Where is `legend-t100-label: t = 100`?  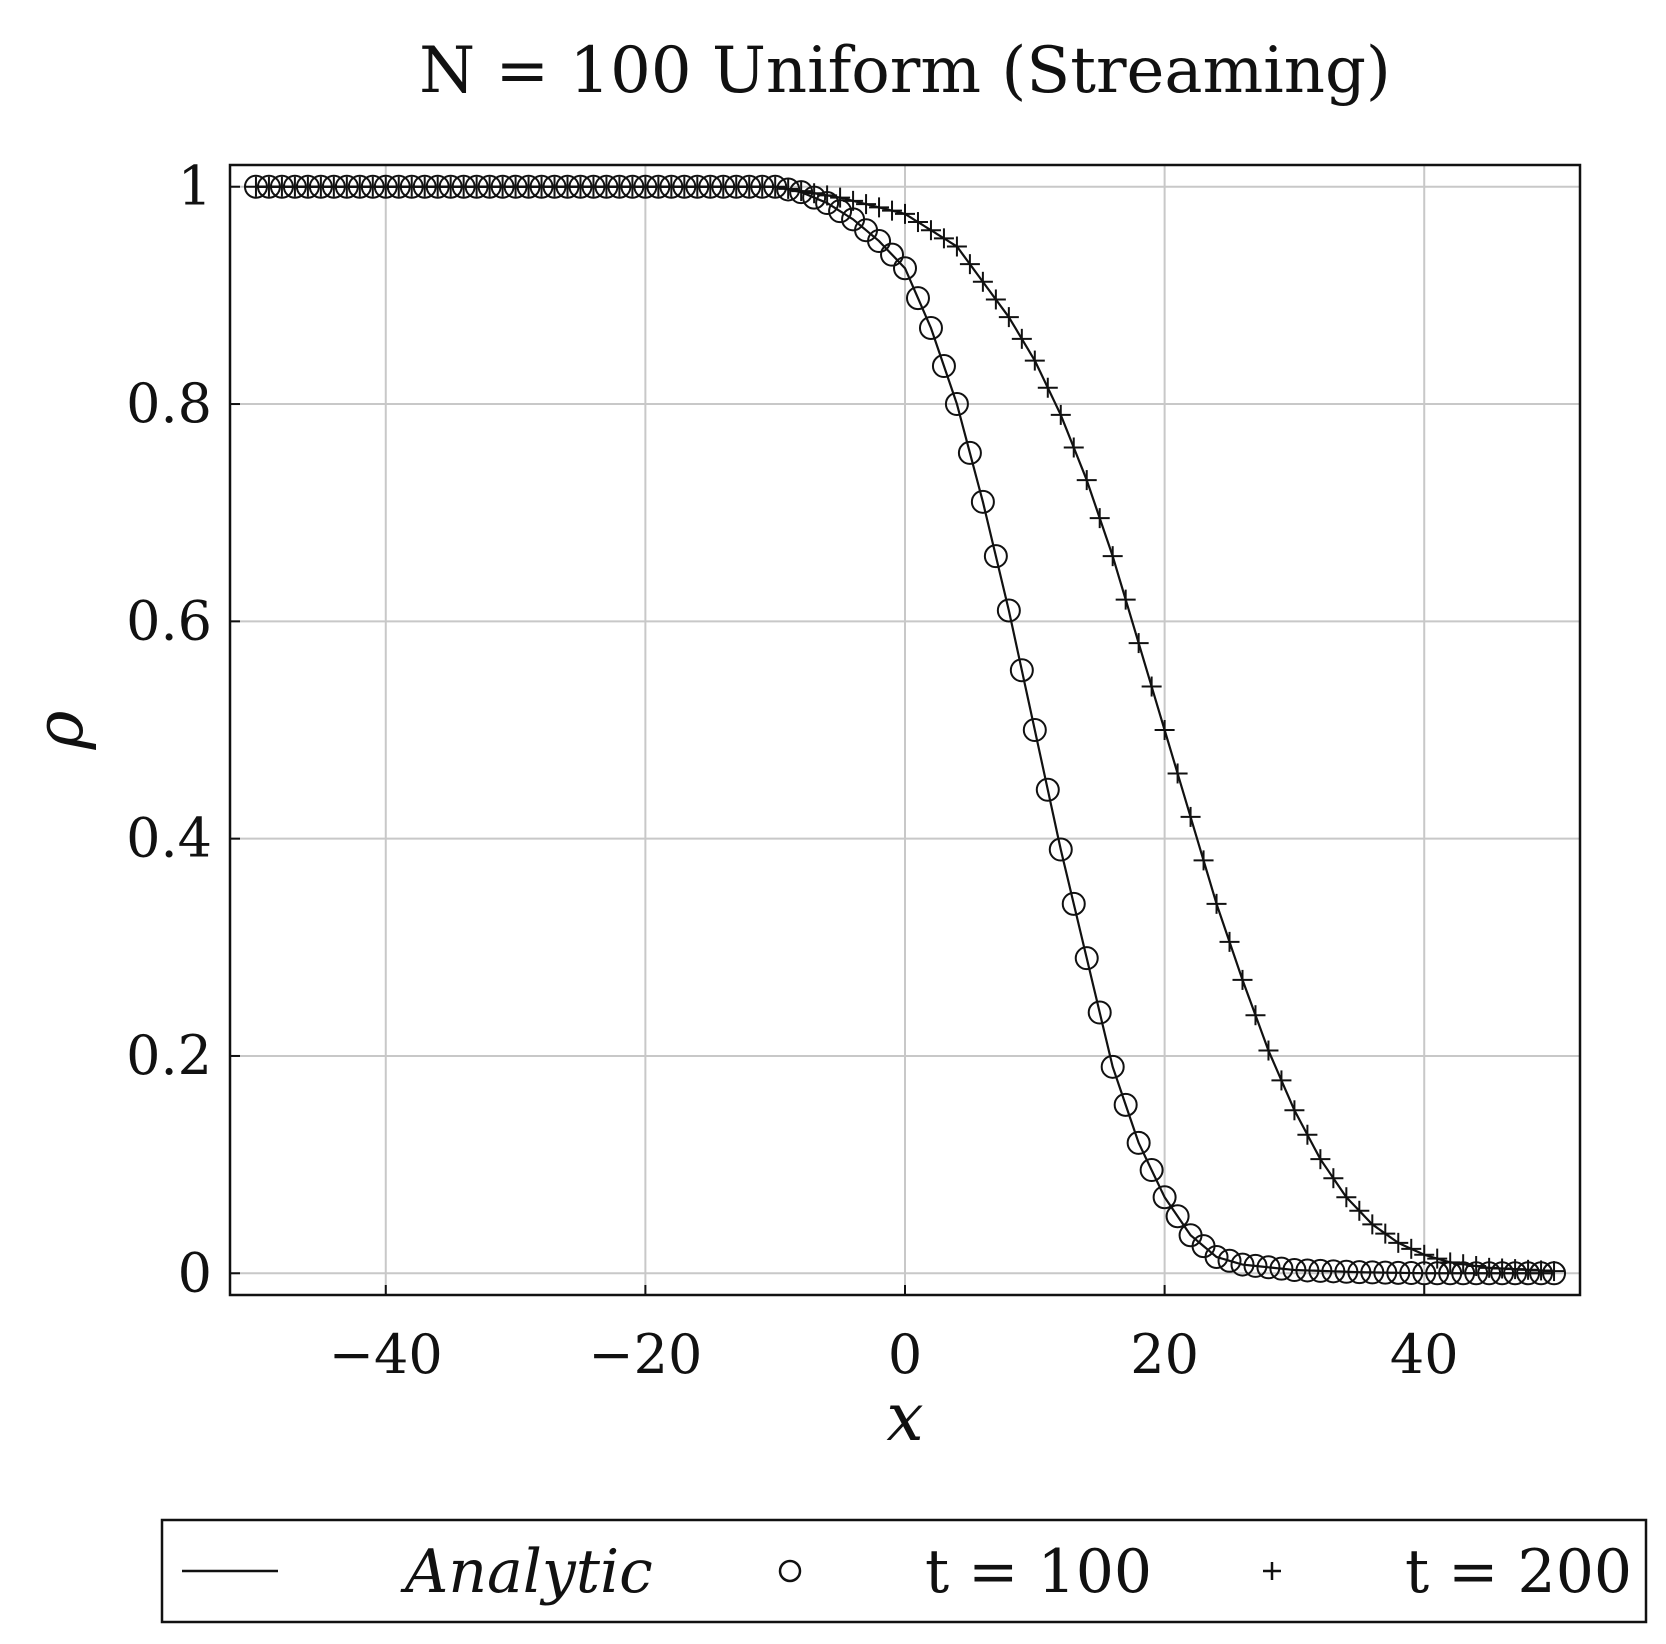 legend-t100-label: t = 100 is located at coordinates (1038, 1572).